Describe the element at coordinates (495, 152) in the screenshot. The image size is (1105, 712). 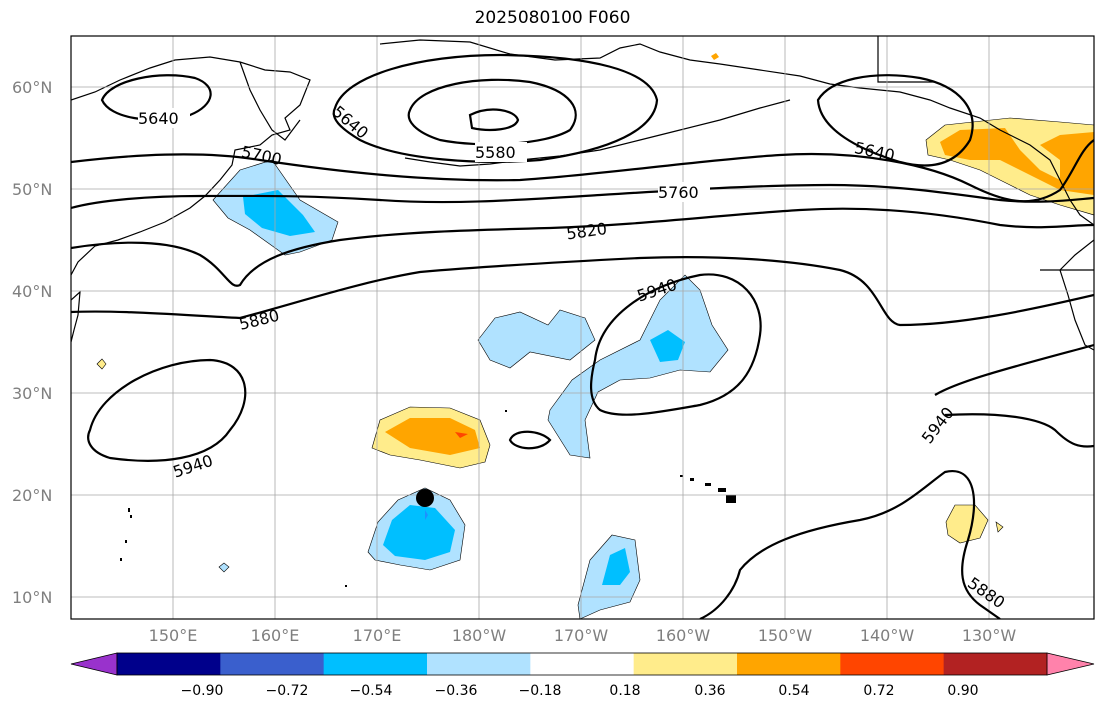
I see `contour-label: 5580` at that location.